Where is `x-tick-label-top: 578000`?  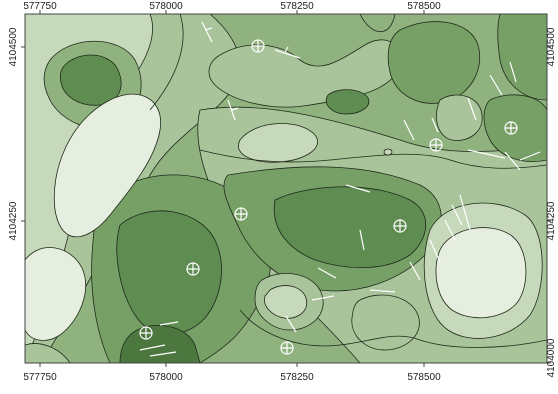 x-tick-label-top: 578000 is located at coordinates (166, 6).